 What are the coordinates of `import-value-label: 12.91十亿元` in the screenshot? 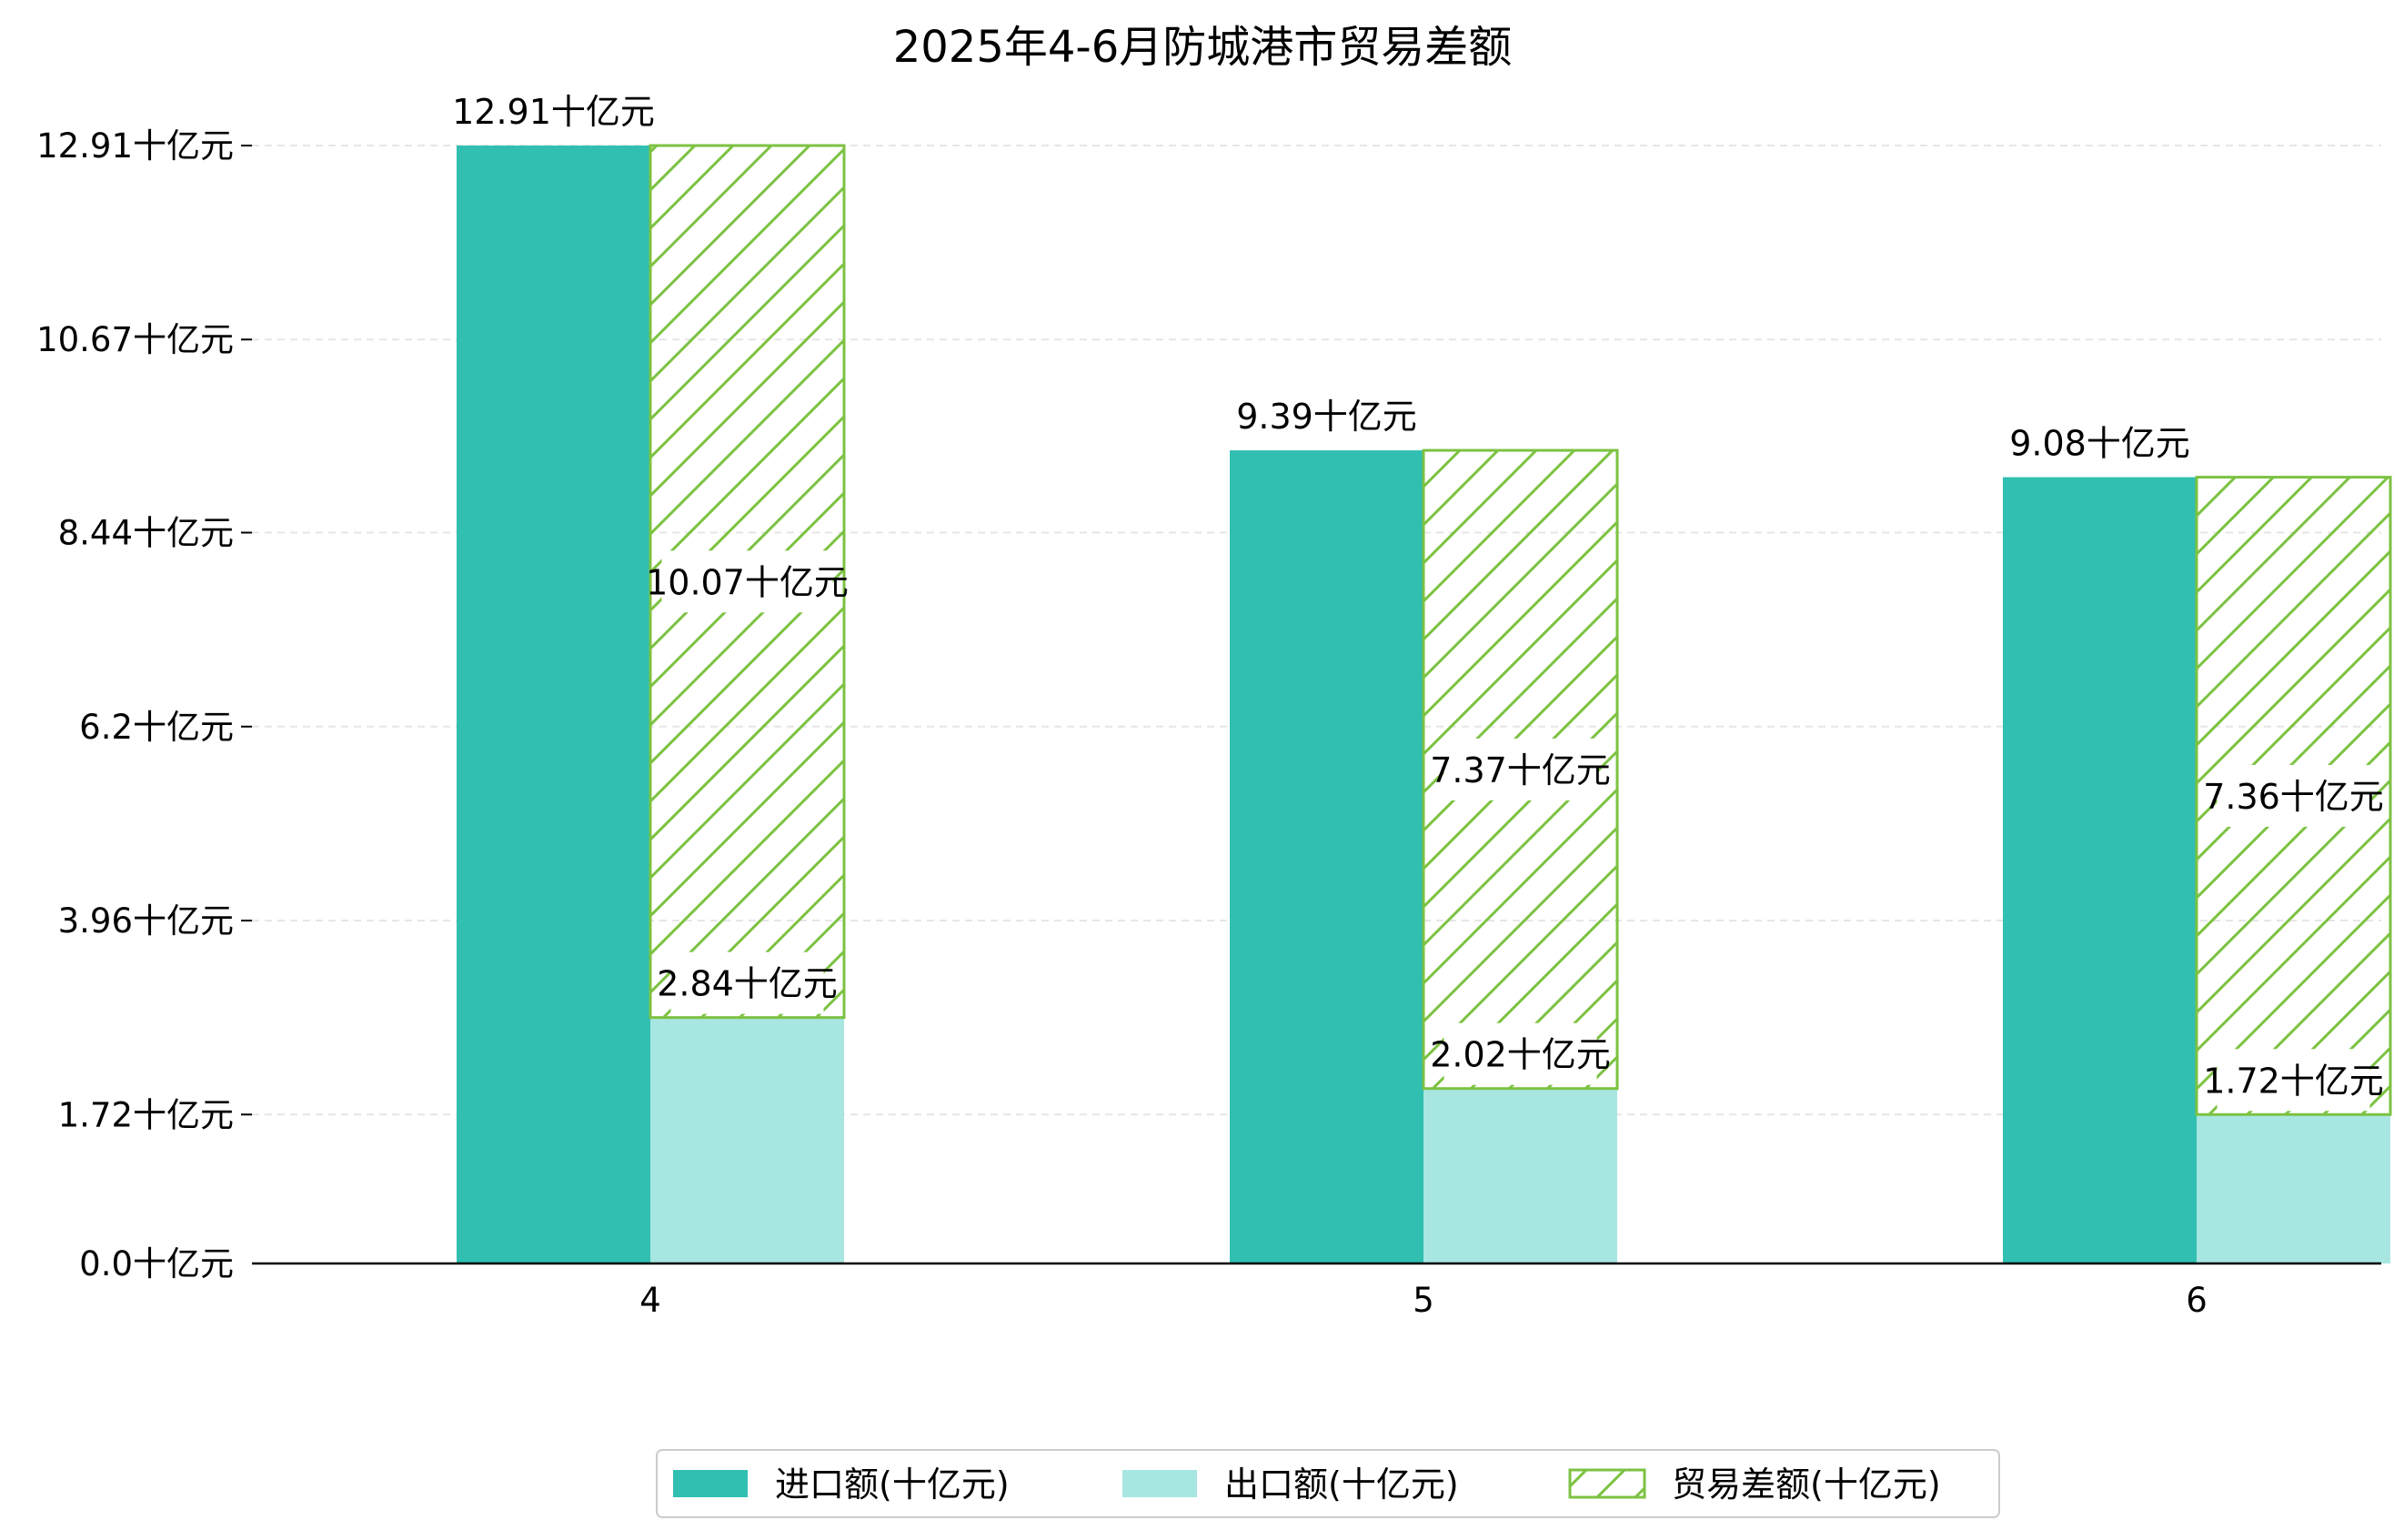 It's located at (553, 112).